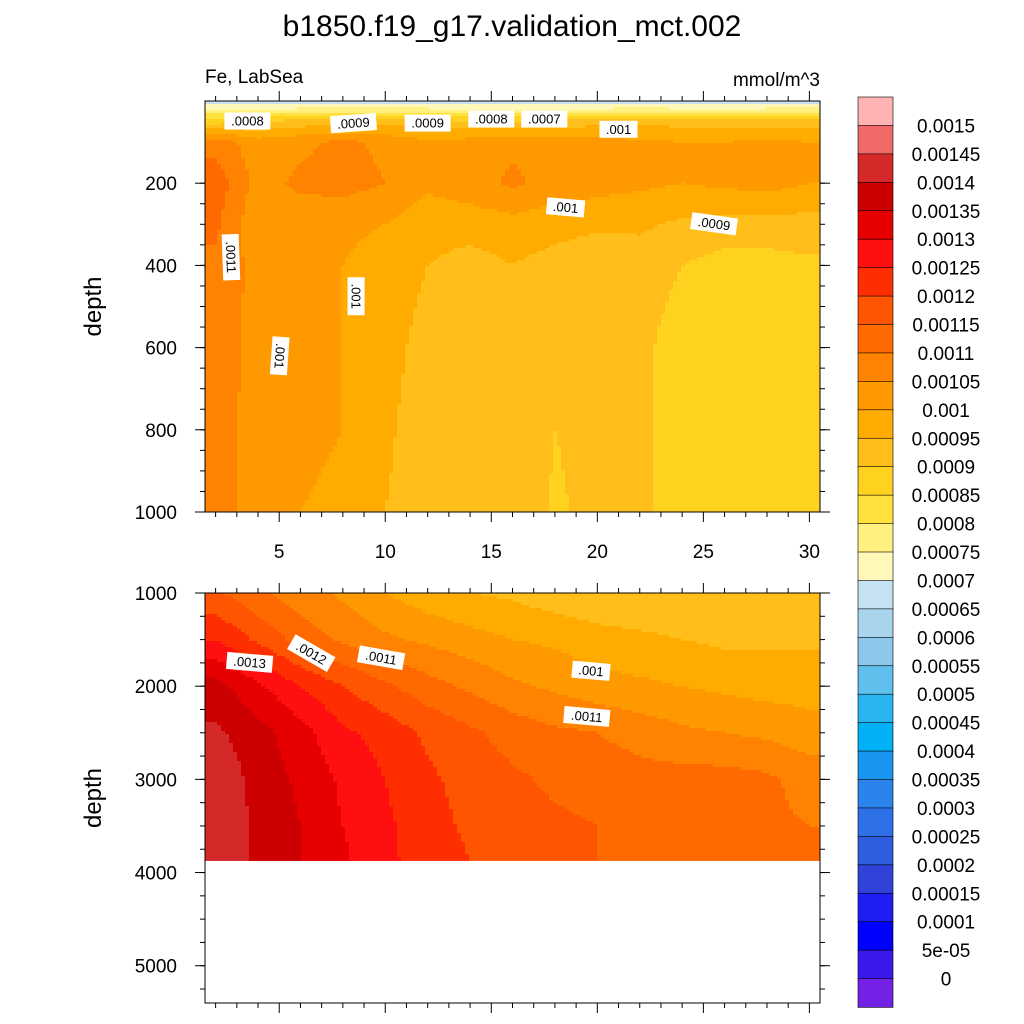 This screenshot has height=1024, width=1024. I want to click on colorbar-label: 0.00045, so click(946, 724).